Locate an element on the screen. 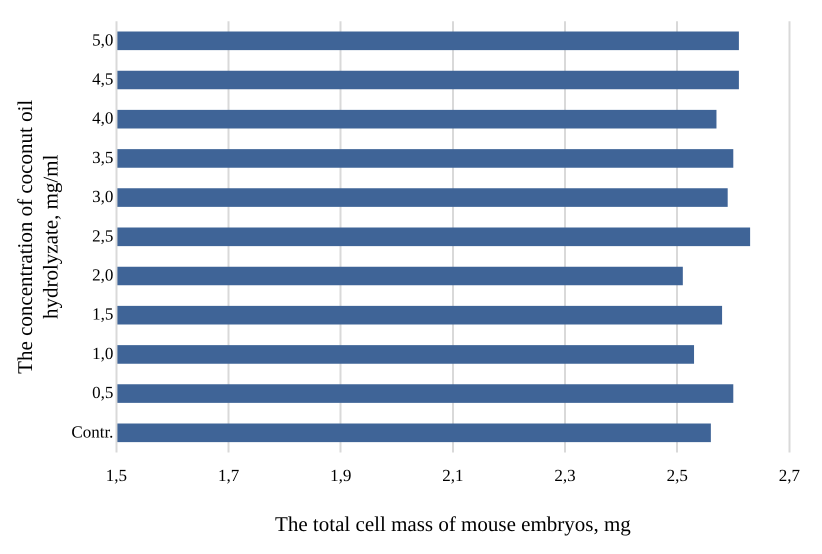 The width and height of the screenshot is (822, 554). y-axis-title: The concentration of coconut oil hydrolyzate, mg/ml is located at coordinates (37, 237).